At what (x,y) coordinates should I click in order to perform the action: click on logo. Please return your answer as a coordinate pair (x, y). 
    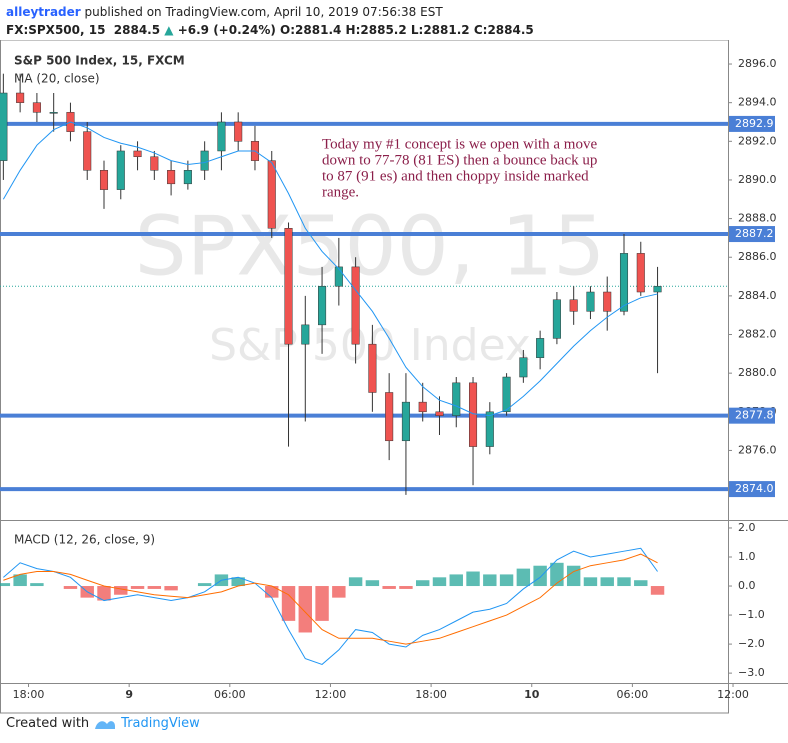
    Looking at the image, I should click on (105, 724).